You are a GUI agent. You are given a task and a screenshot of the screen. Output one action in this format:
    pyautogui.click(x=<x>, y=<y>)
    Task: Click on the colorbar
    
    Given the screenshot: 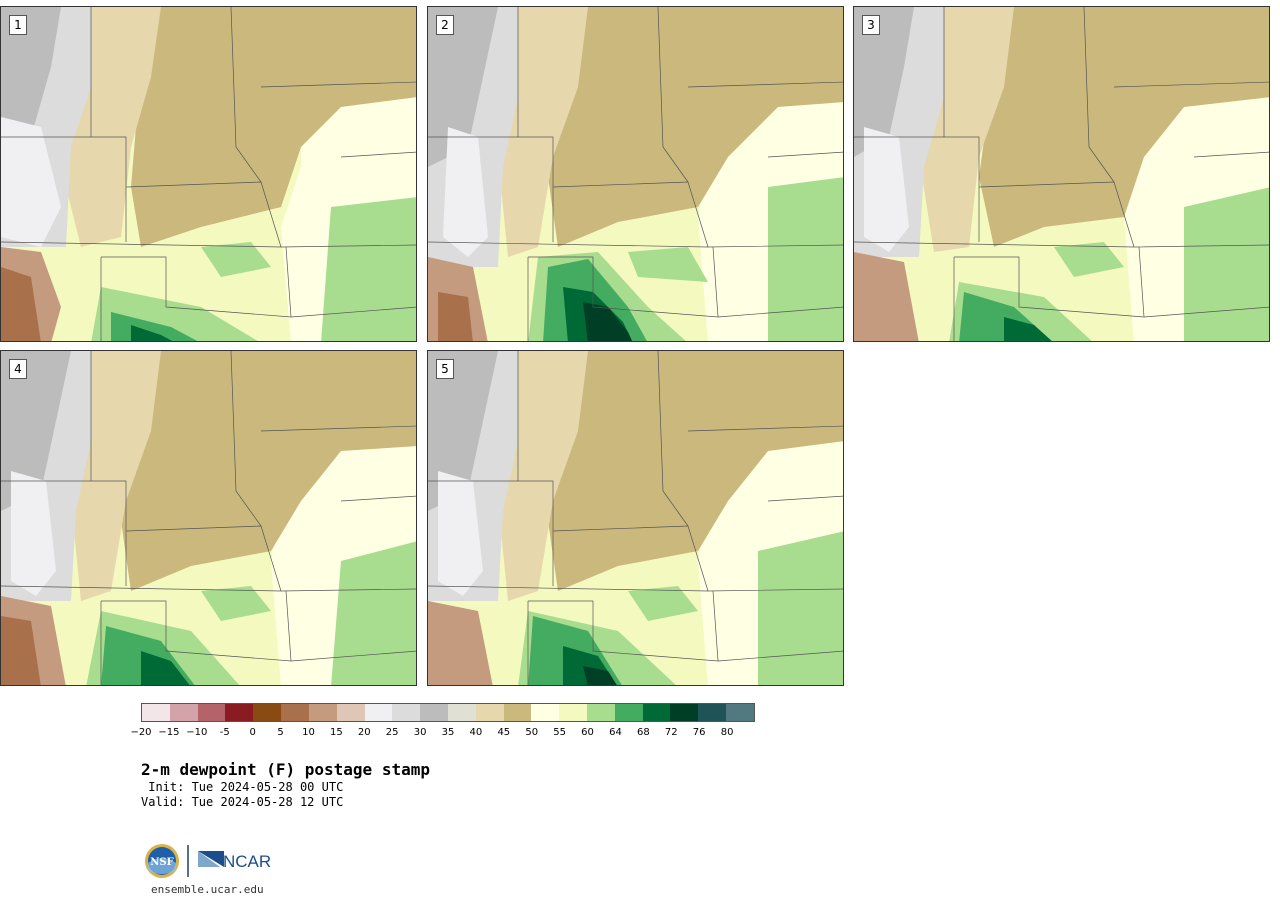 What is the action you would take?
    pyautogui.click(x=448, y=712)
    